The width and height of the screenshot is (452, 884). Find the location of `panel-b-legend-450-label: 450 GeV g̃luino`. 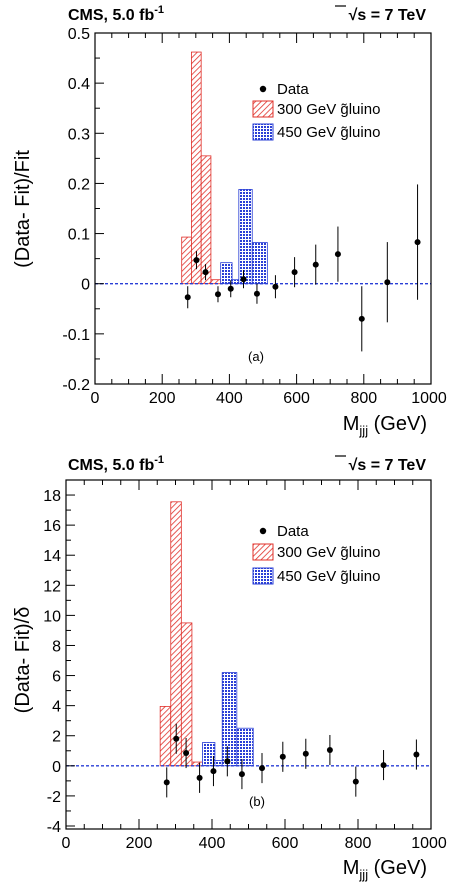

panel-b-legend-450-label: 450 GeV g̃luino is located at coordinates (328, 576).